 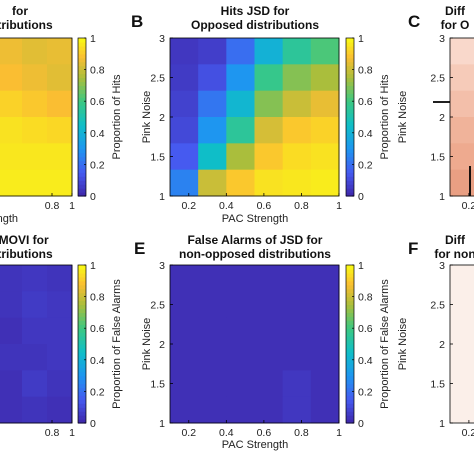 What do you see at coordinates (147, 344) in the screenshot?
I see `y-axis-label: Pink Noise` at bounding box center [147, 344].